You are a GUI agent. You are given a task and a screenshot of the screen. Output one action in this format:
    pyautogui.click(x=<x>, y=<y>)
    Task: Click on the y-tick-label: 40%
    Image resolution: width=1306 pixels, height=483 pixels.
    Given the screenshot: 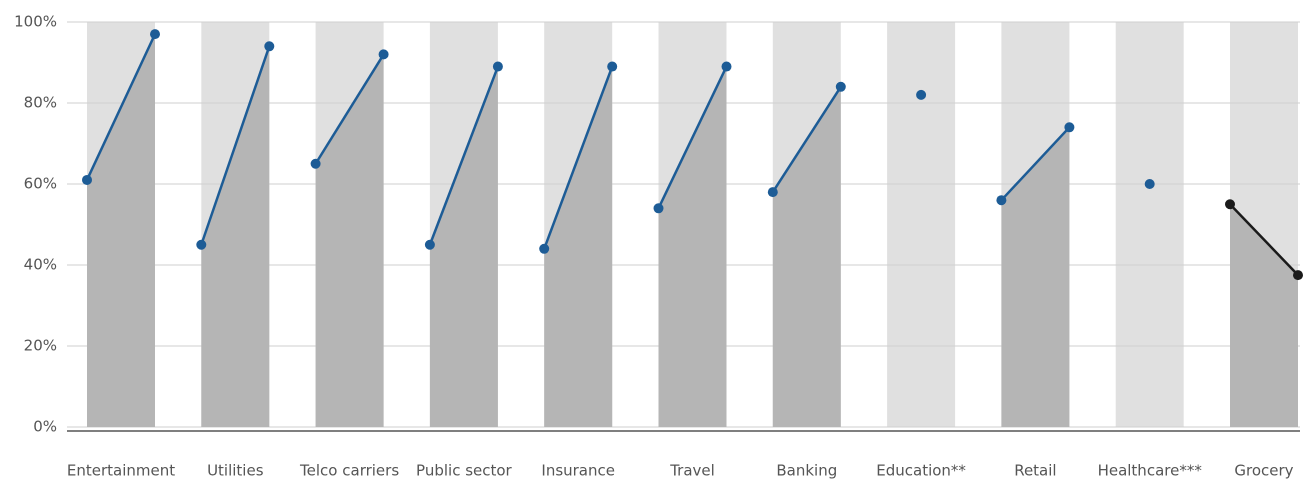 What is the action you would take?
    pyautogui.click(x=40, y=265)
    